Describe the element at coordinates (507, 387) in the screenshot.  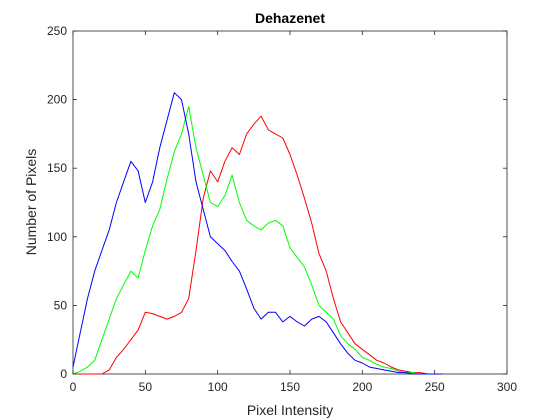
I see `x-tick-label: 300` at that location.